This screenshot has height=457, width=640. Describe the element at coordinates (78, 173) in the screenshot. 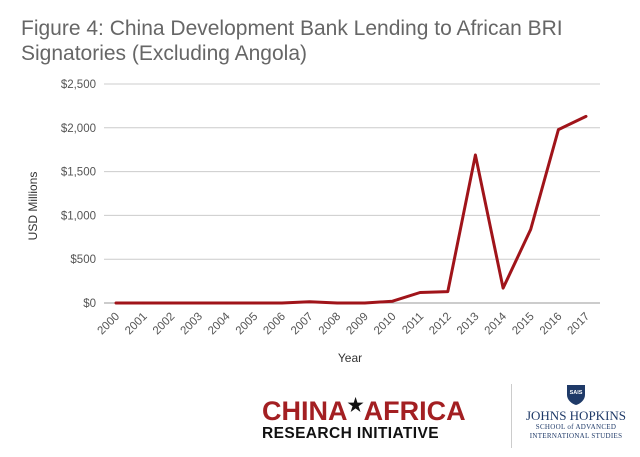

I see `y-tick-label: $1,500` at that location.